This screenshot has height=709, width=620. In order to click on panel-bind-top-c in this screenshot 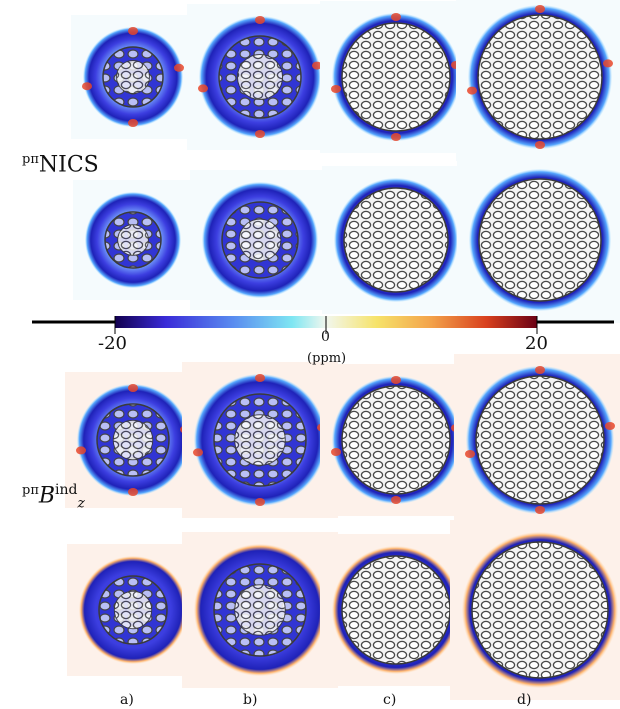, I will do `click(396, 440)`.